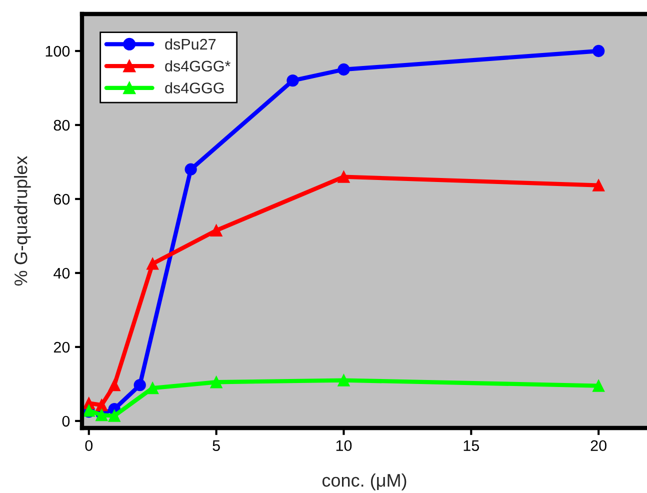 The width and height of the screenshot is (647, 493). What do you see at coordinates (22, 221) in the screenshot?
I see `y-axis-title: % G-quadruplex` at bounding box center [22, 221].